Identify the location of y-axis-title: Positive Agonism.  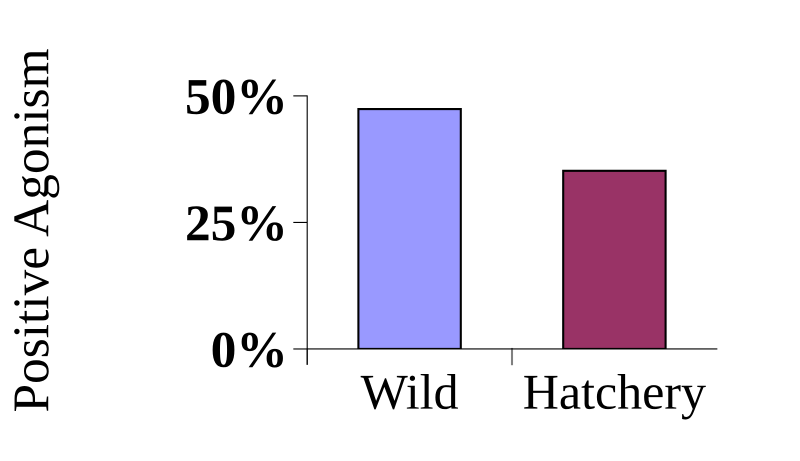
(37, 230).